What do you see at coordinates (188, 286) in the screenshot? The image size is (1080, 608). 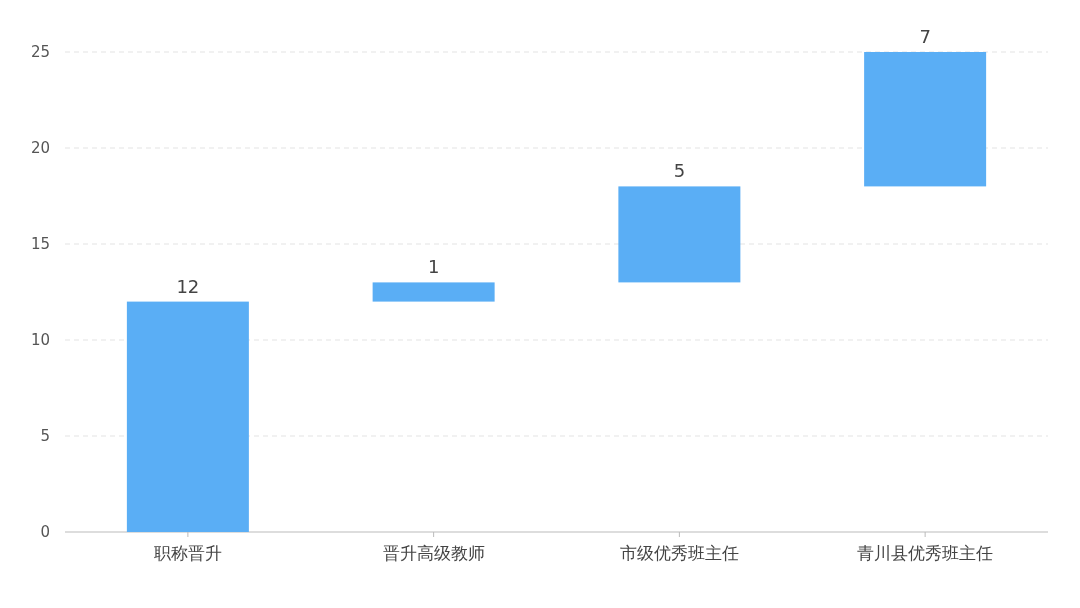 I see `data-label: 12` at bounding box center [188, 286].